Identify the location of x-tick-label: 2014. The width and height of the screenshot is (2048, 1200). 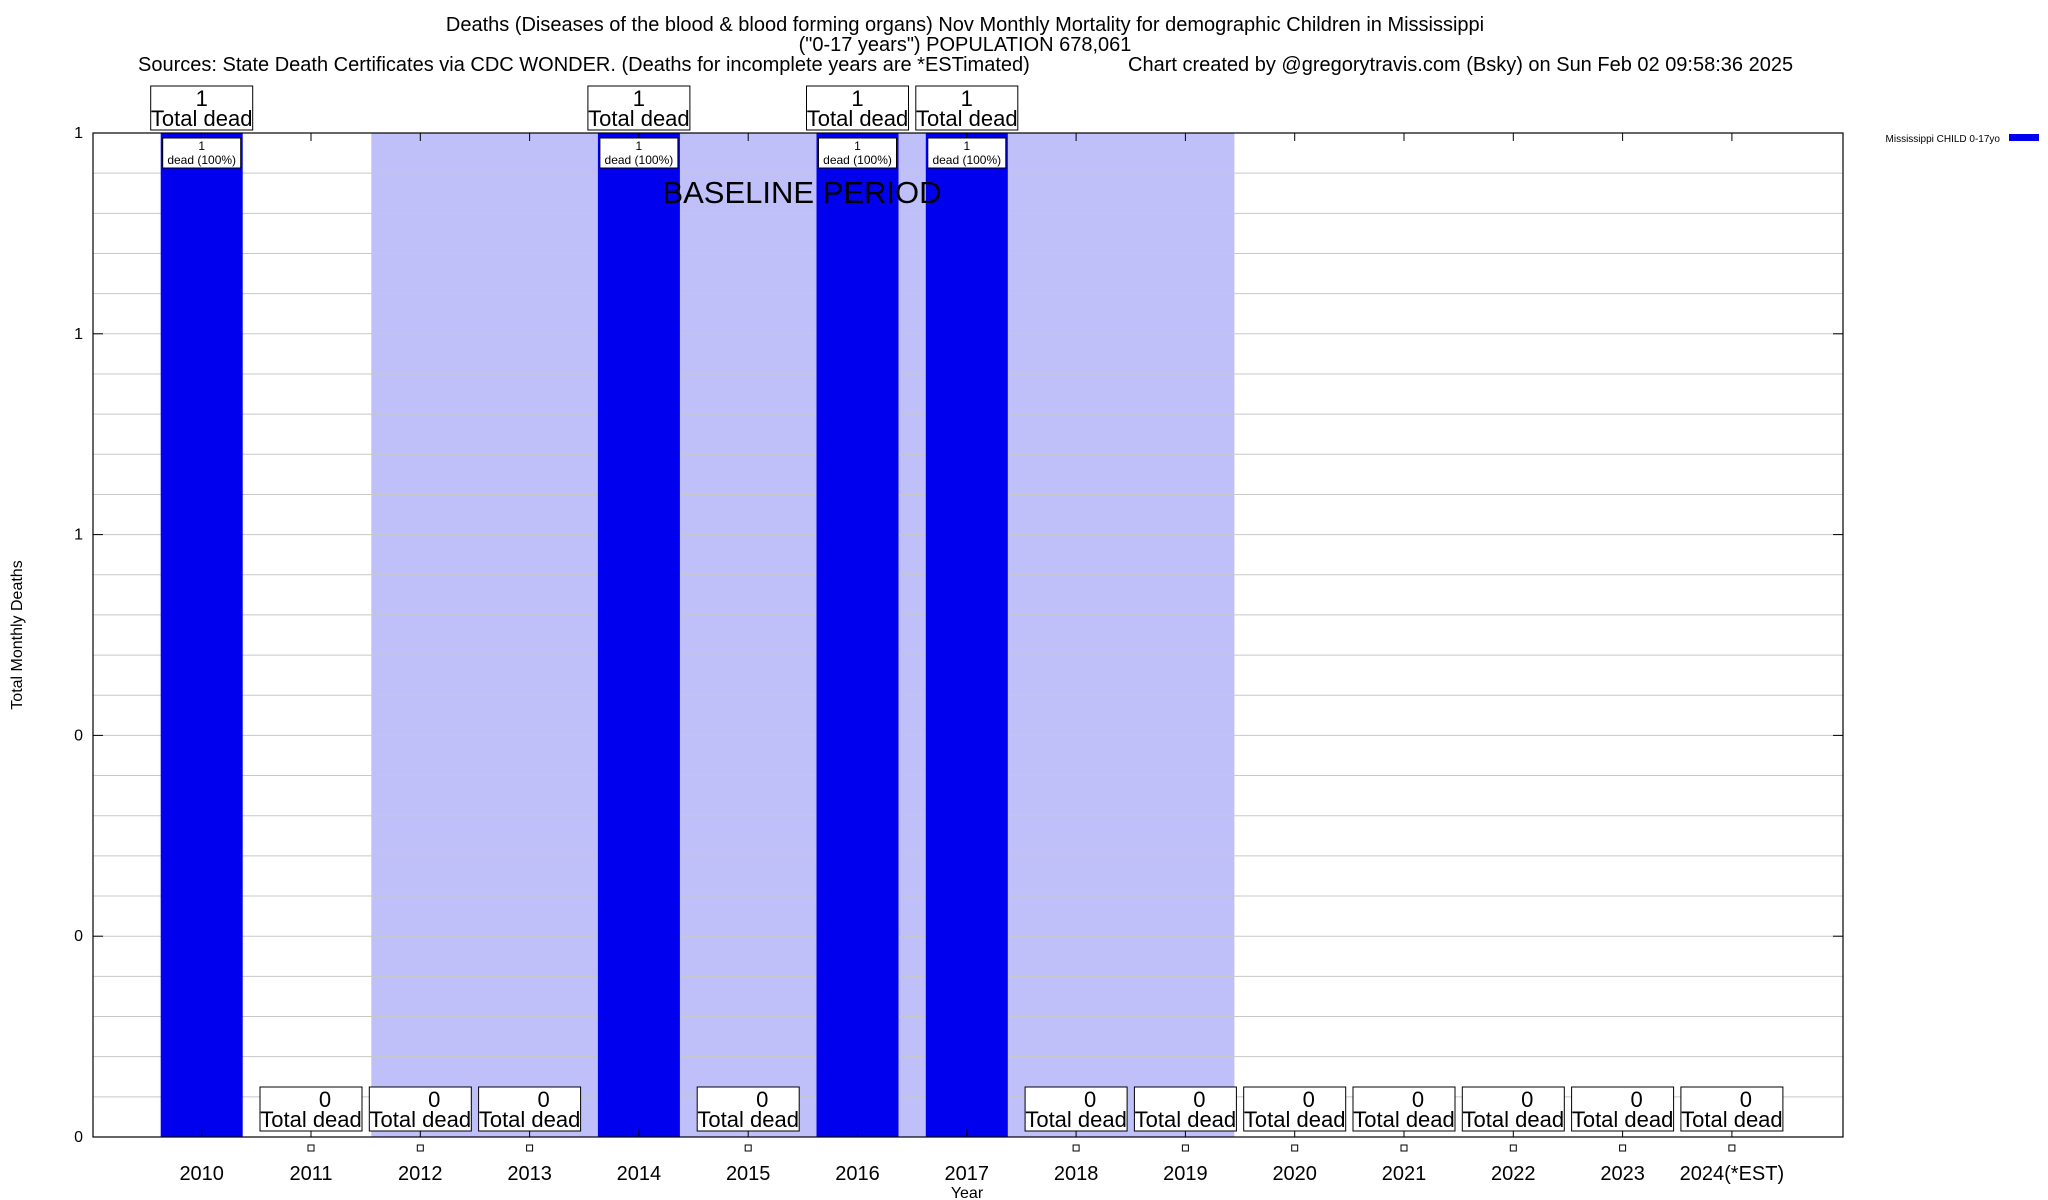
(639, 1174).